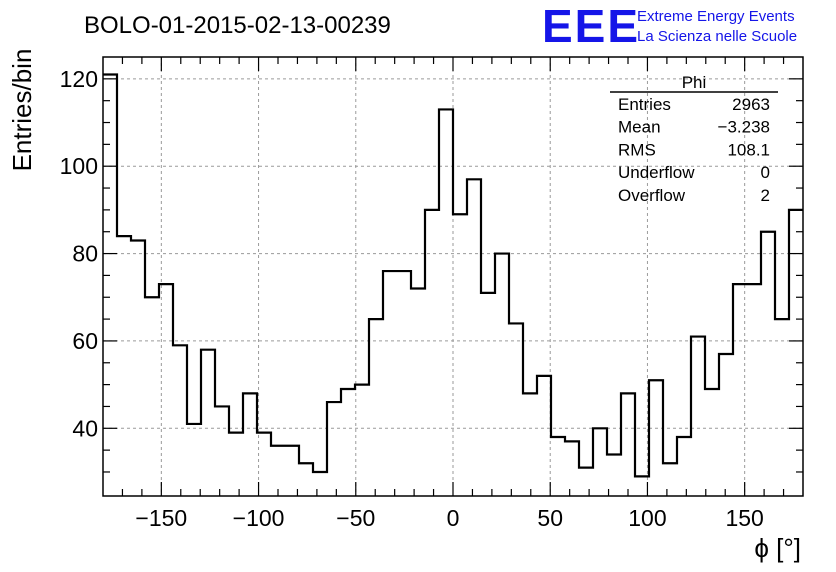  What do you see at coordinates (355, 518) in the screenshot?
I see `x-tick-label: −50` at bounding box center [355, 518].